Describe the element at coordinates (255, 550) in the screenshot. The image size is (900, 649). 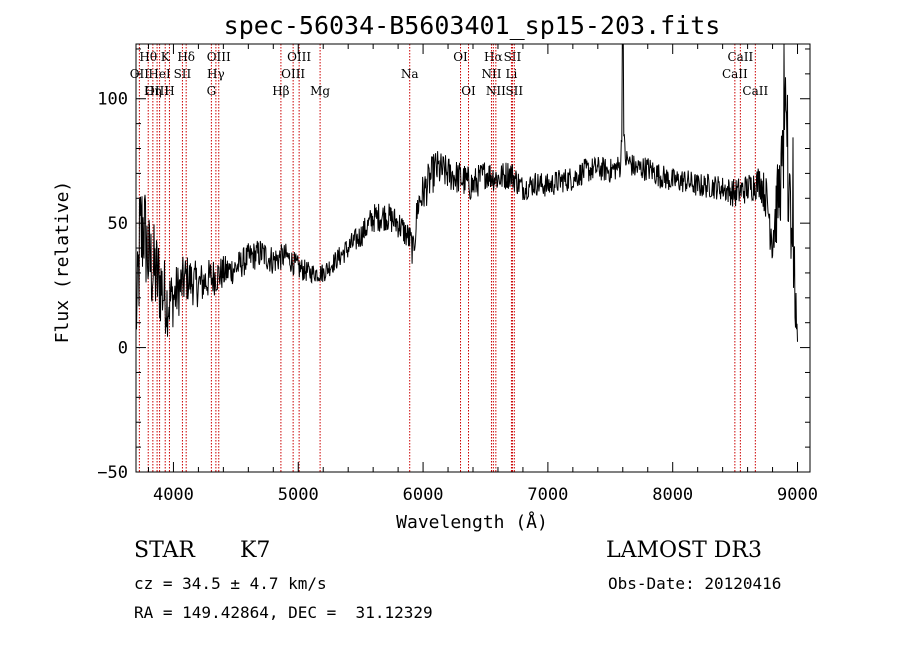
I see `object-subclass: K7` at that location.